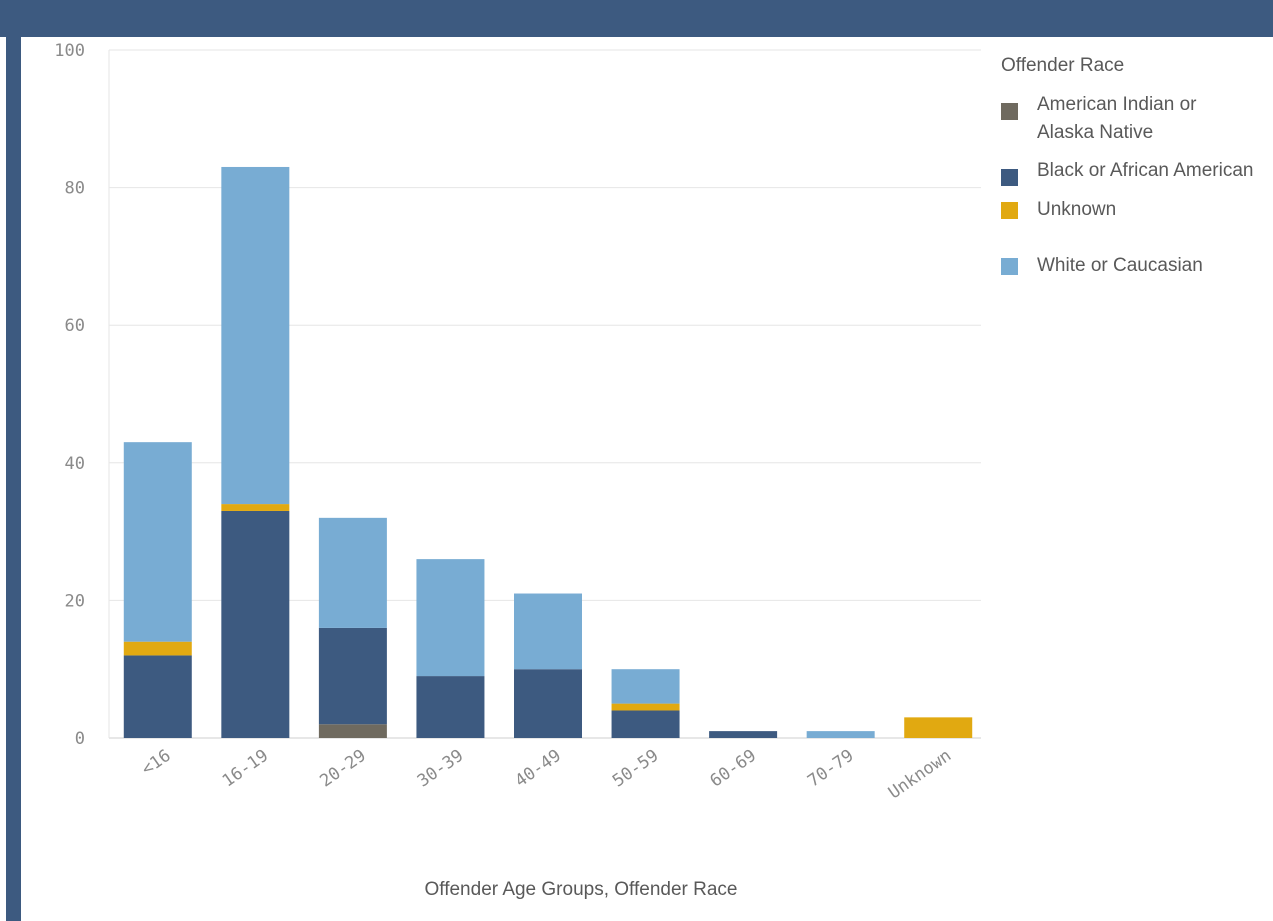 This screenshot has height=921, width=1273. Describe the element at coordinates (440, 769) in the screenshot. I see `x-tick-label: 30-39` at that location.